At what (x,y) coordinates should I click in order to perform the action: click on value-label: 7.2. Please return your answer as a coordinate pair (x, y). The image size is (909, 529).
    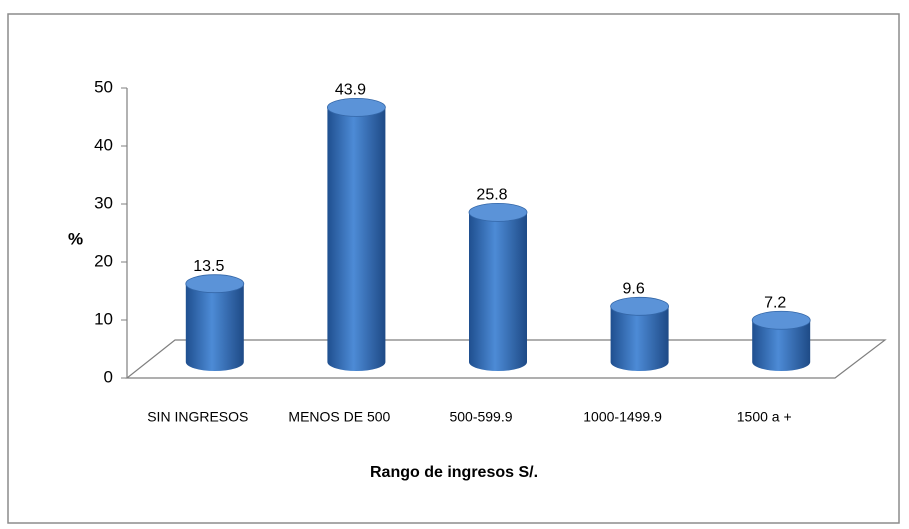
    Looking at the image, I should click on (775, 302).